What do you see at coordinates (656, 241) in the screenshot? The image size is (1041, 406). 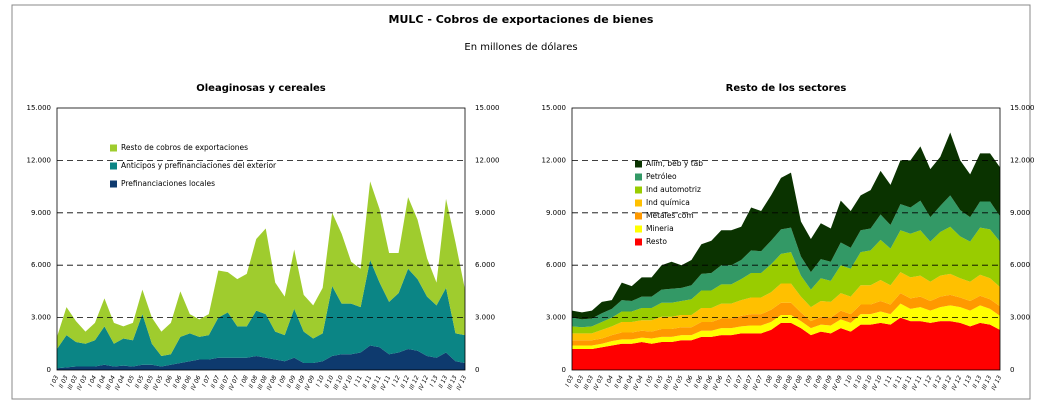 I see `legend-label: Resto` at bounding box center [656, 241].